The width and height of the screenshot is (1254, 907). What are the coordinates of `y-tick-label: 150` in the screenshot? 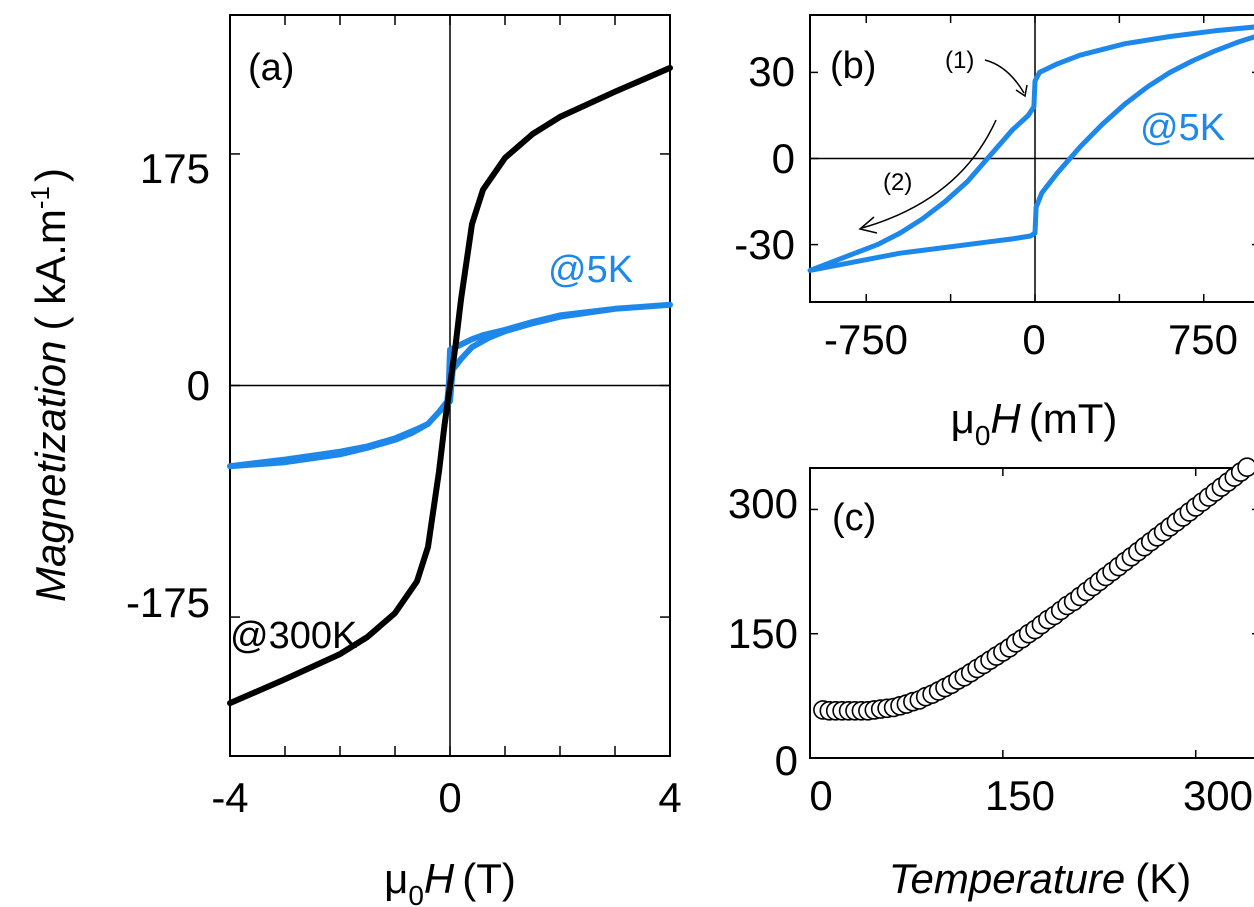 It's located at (763, 633).